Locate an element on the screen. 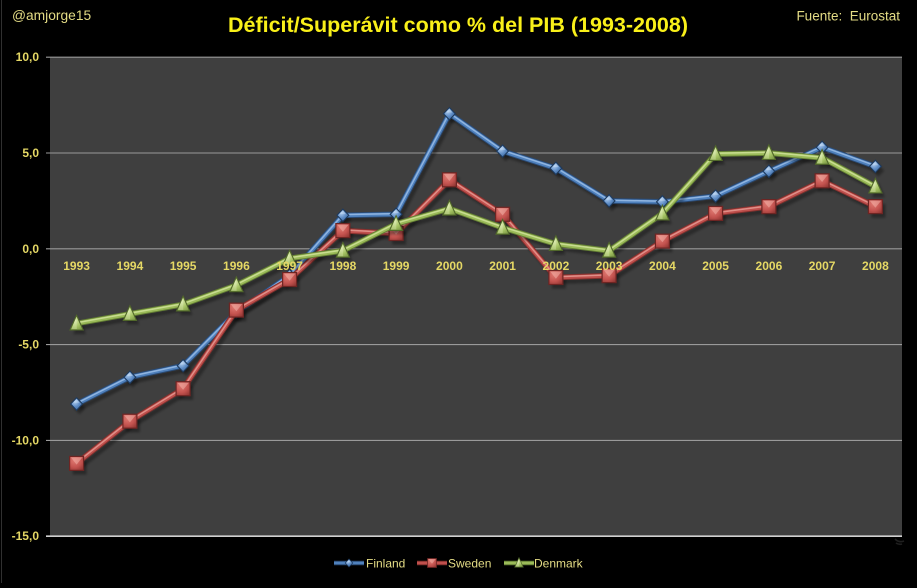 The width and height of the screenshot is (917, 588). svg-text: 2002 is located at coordinates (556, 266).